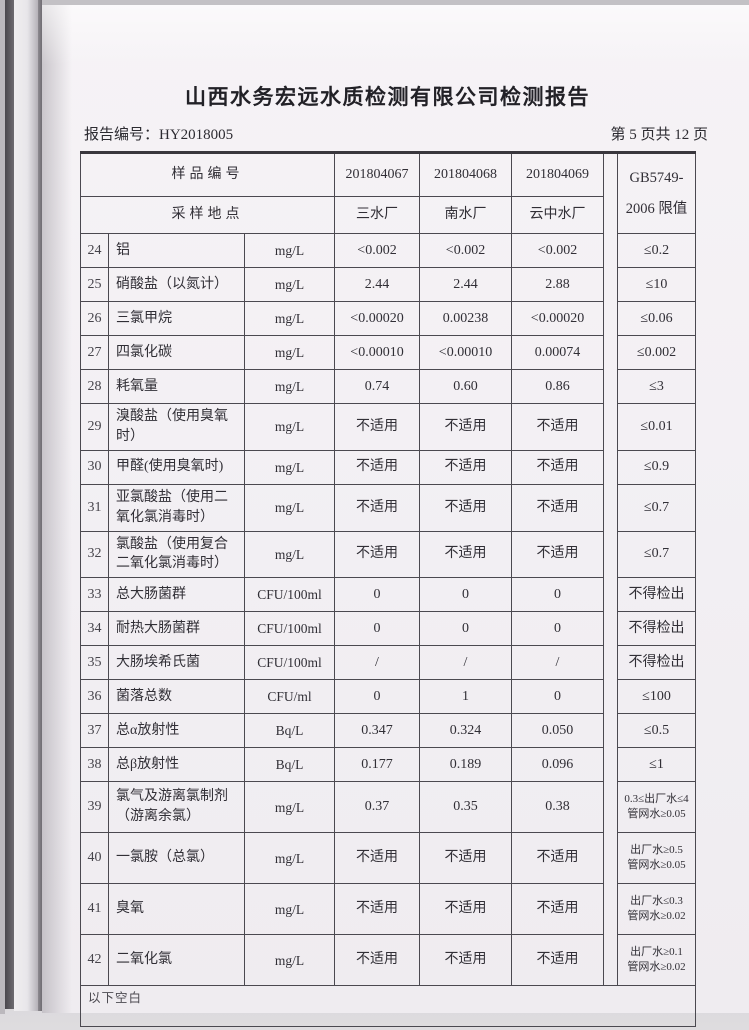 Image resolution: width=749 pixels, height=1030 pixels. What do you see at coordinates (656, 467) in the screenshot?
I see `limit-value: ≤0.9` at bounding box center [656, 467].